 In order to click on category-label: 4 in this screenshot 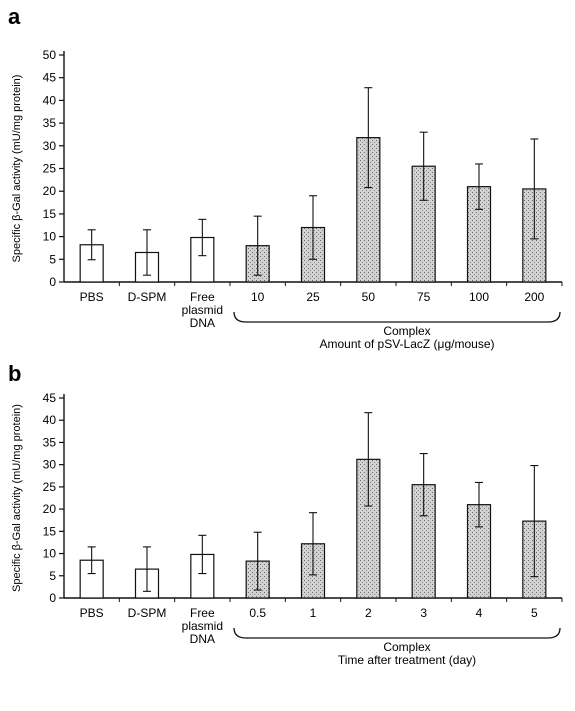, I will do `click(479, 613)`.